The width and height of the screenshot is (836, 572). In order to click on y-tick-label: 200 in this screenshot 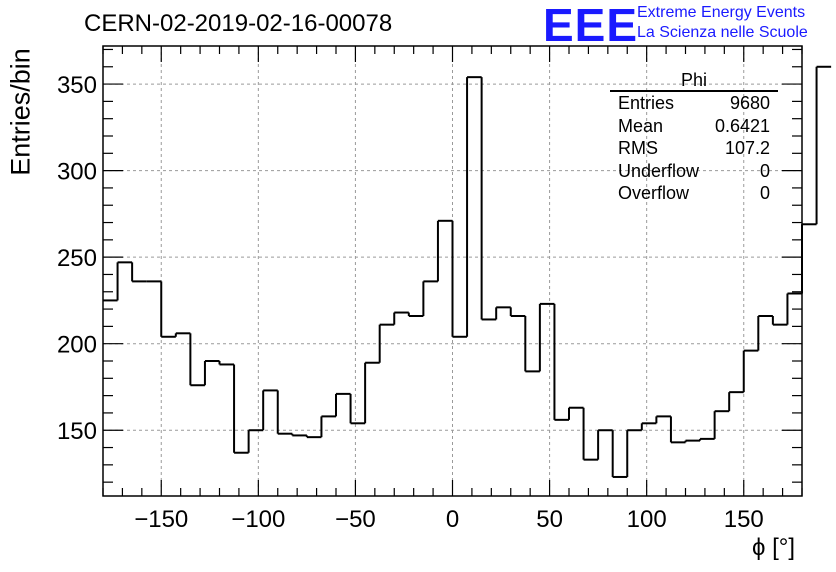, I will do `click(77, 345)`.